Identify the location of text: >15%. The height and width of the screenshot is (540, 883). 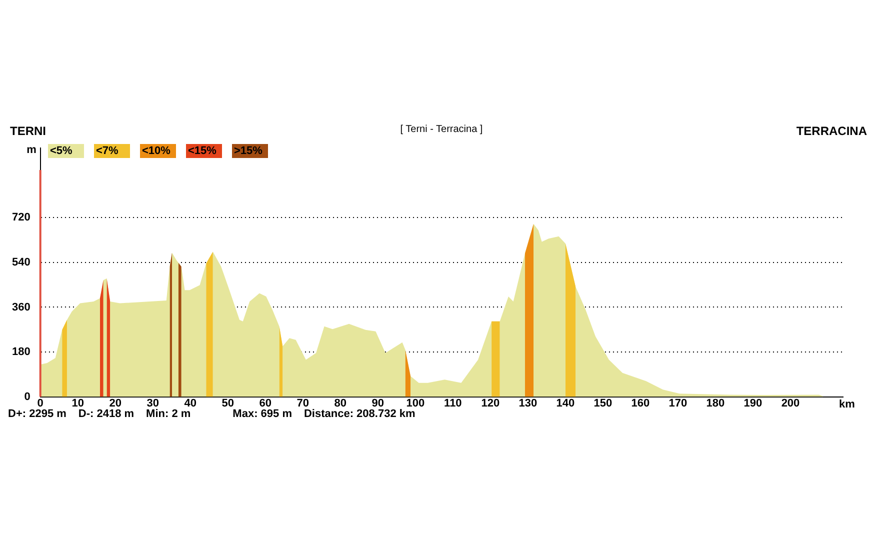
(250, 151).